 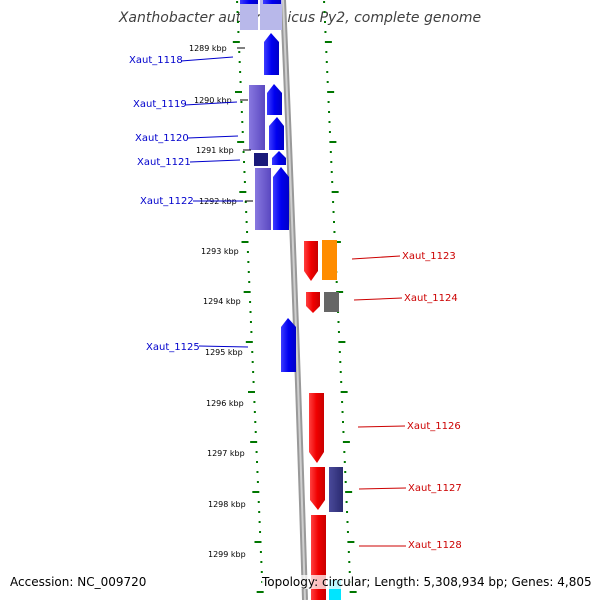 What do you see at coordinates (249, 15) in the screenshot?
I see `cog-bar-top-left` at bounding box center [249, 15].